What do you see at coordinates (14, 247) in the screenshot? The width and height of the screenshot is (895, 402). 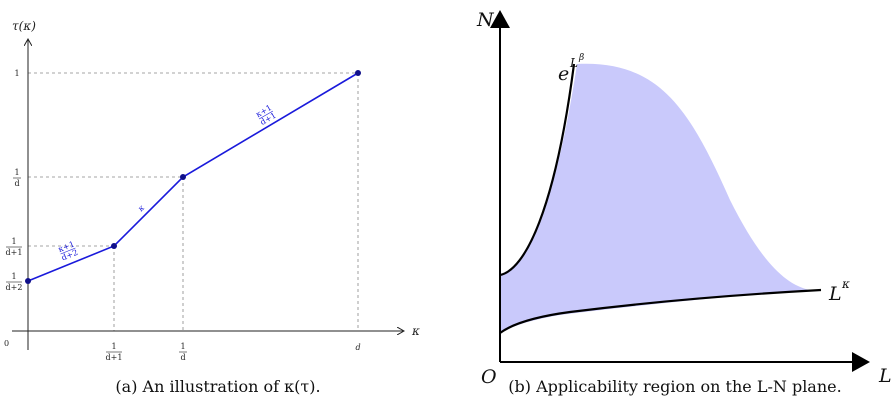 I see `y-tick-1-over-d1: 1 d+1` at bounding box center [14, 247].